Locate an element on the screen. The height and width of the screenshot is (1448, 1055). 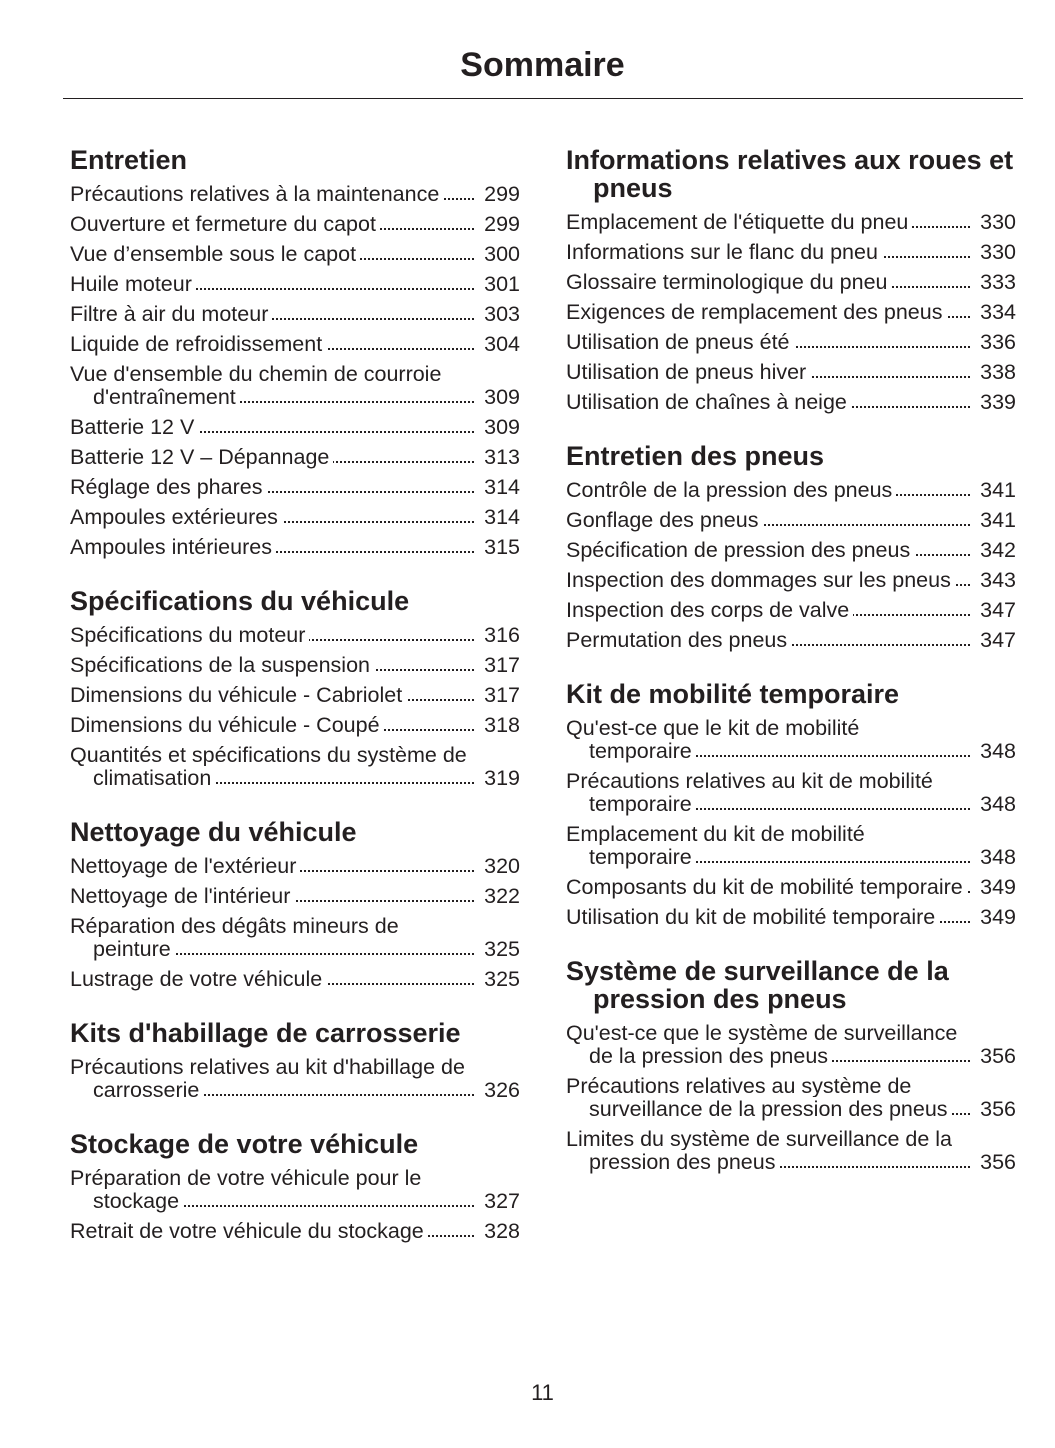
toc-entry: Nettoyage de l'extérieur 320 is located at coordinates (295, 867).